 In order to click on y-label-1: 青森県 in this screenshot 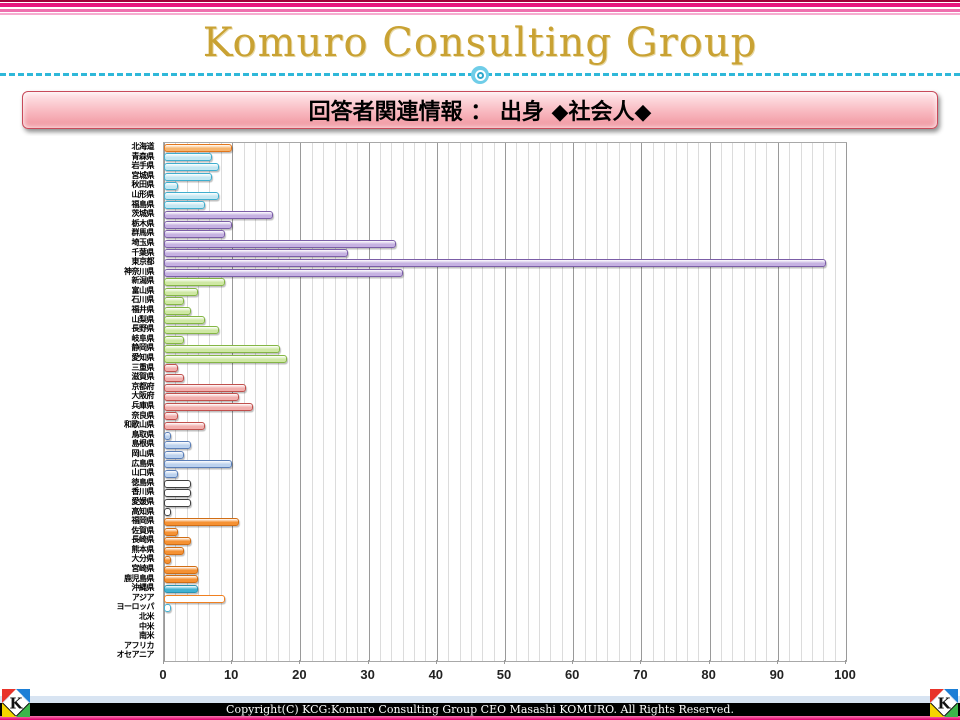, I will do `click(143, 156)`.